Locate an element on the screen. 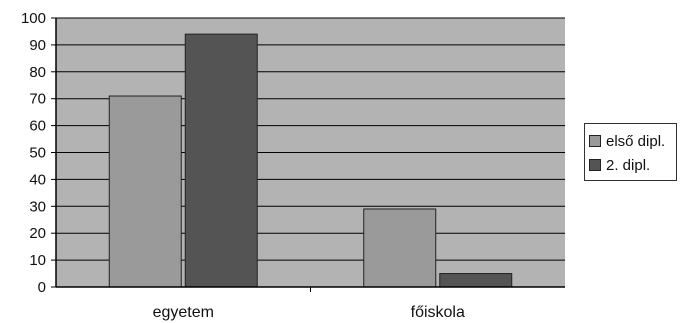 The image size is (681, 323). y-tick-label: 70 is located at coordinates (37, 99).